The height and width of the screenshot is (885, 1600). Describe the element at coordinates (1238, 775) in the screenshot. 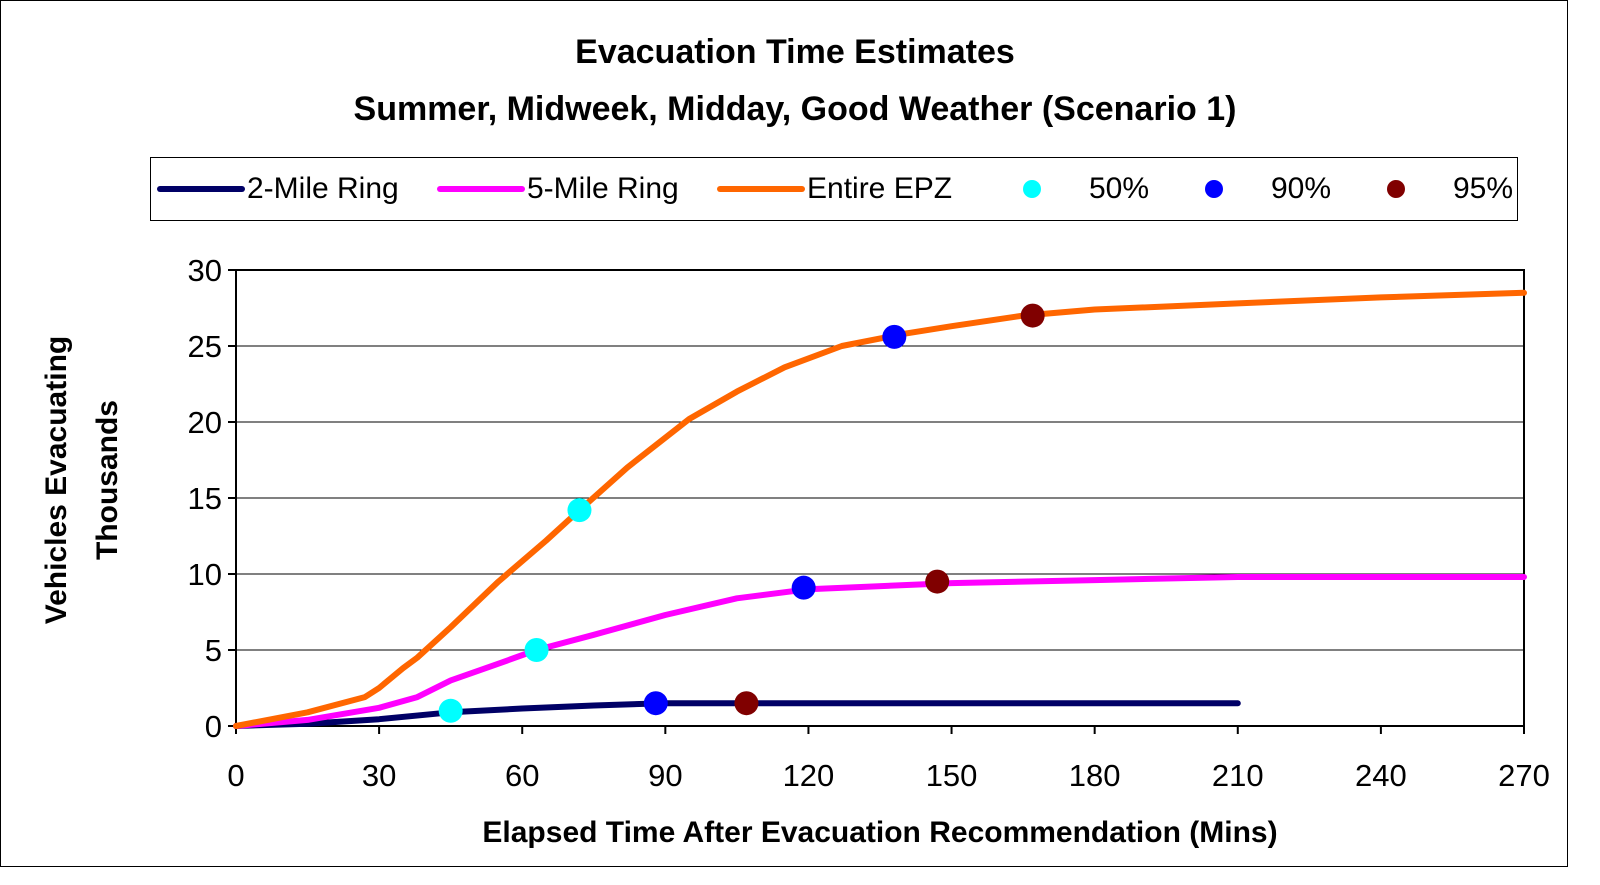

I see `x-tick-label: 210` at that location.